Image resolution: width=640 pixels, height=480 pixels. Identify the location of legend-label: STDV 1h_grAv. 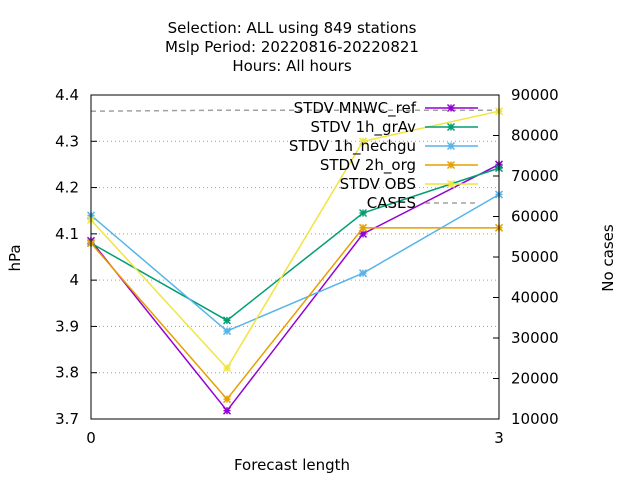
(364, 127).